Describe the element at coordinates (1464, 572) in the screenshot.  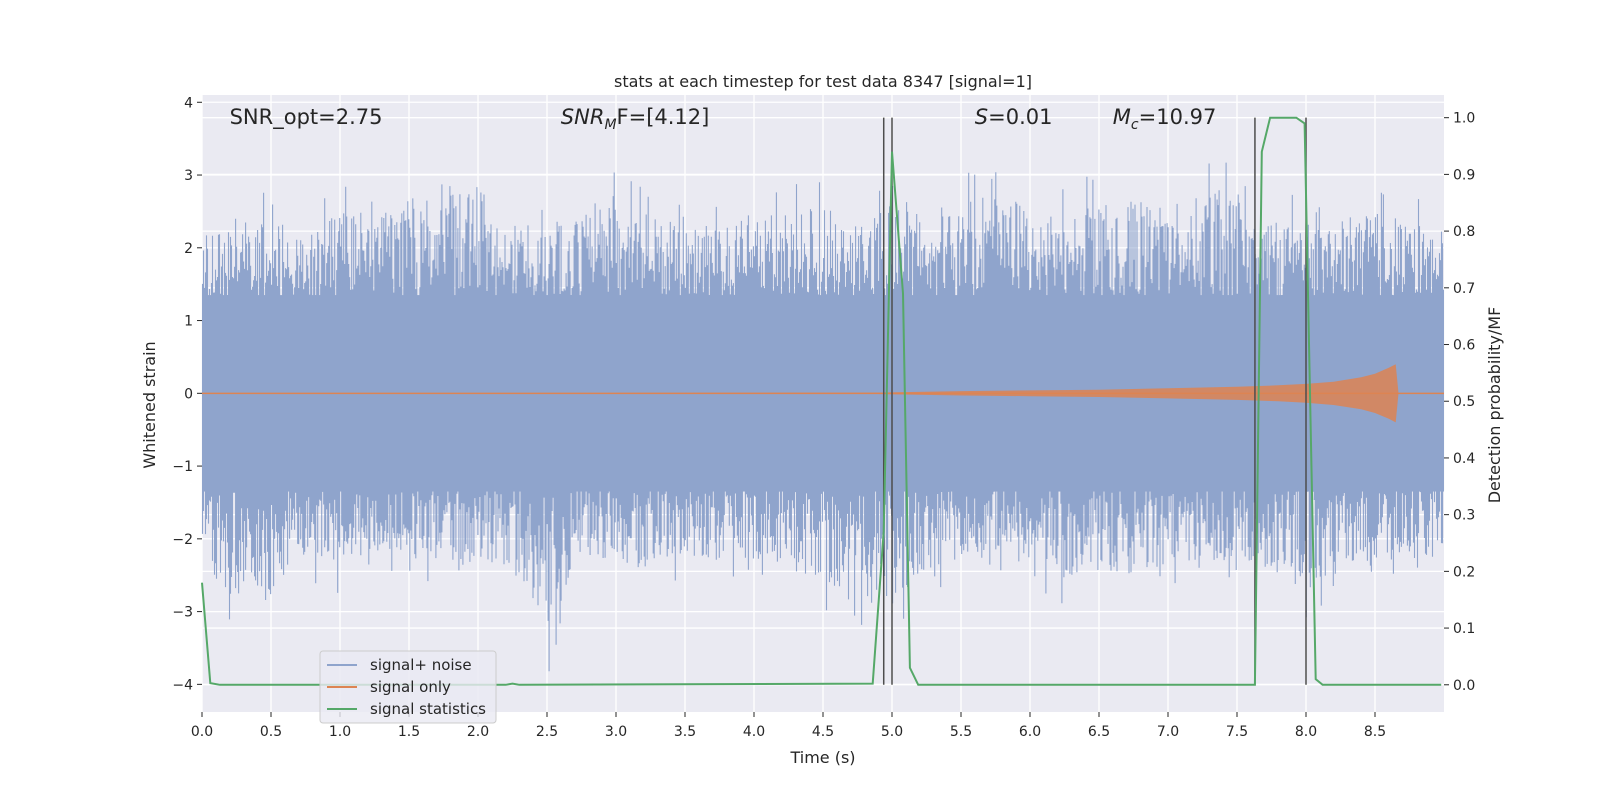
I see `y-right-tick-label: 0.2` at that location.